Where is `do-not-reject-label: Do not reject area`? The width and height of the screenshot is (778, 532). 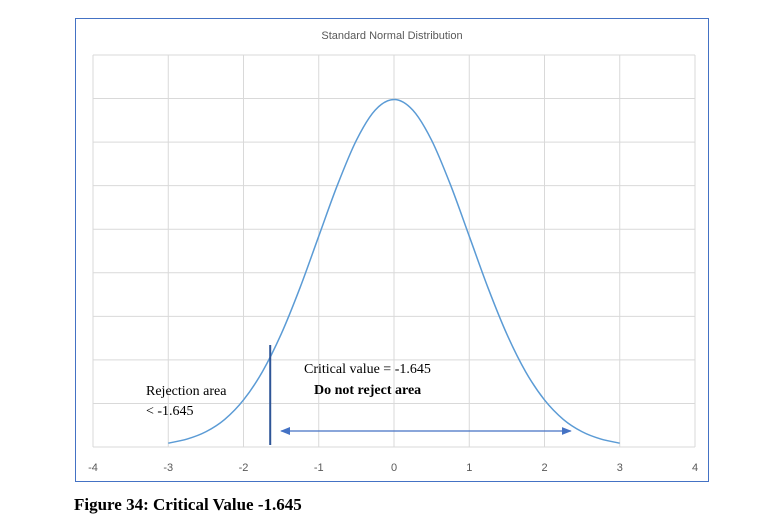
do-not-reject-label: Do not reject area is located at coordinates (367, 390).